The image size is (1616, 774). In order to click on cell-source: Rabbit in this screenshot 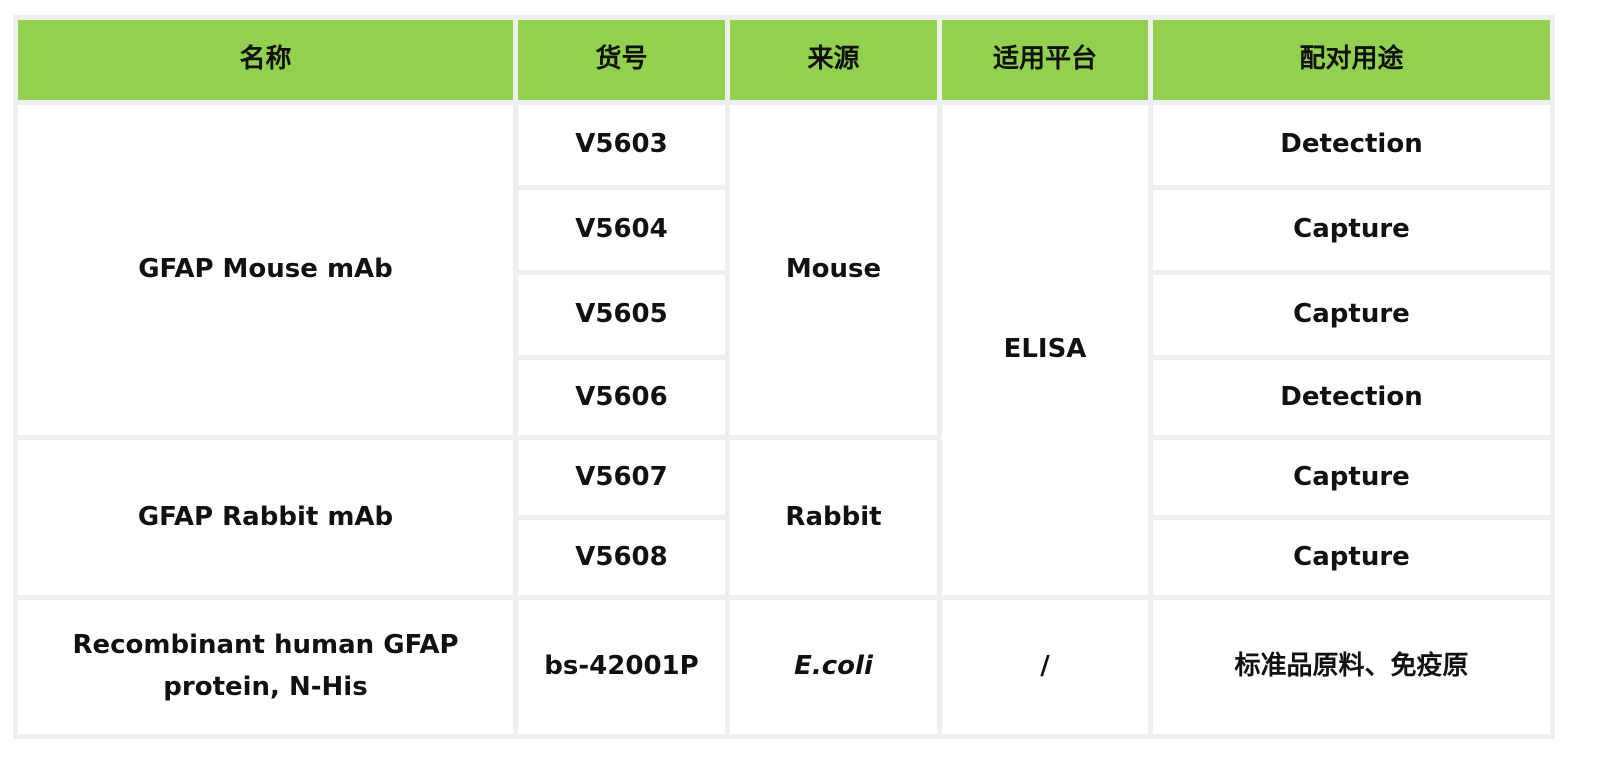, I will do `click(833, 517)`.